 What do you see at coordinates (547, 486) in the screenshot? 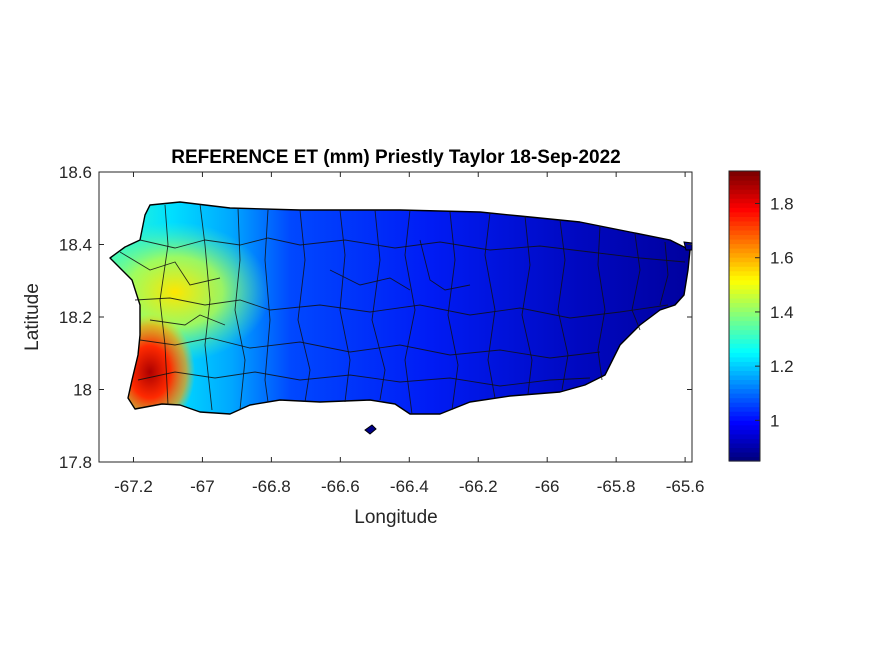
I see `x-tick-label: -66` at bounding box center [547, 486].